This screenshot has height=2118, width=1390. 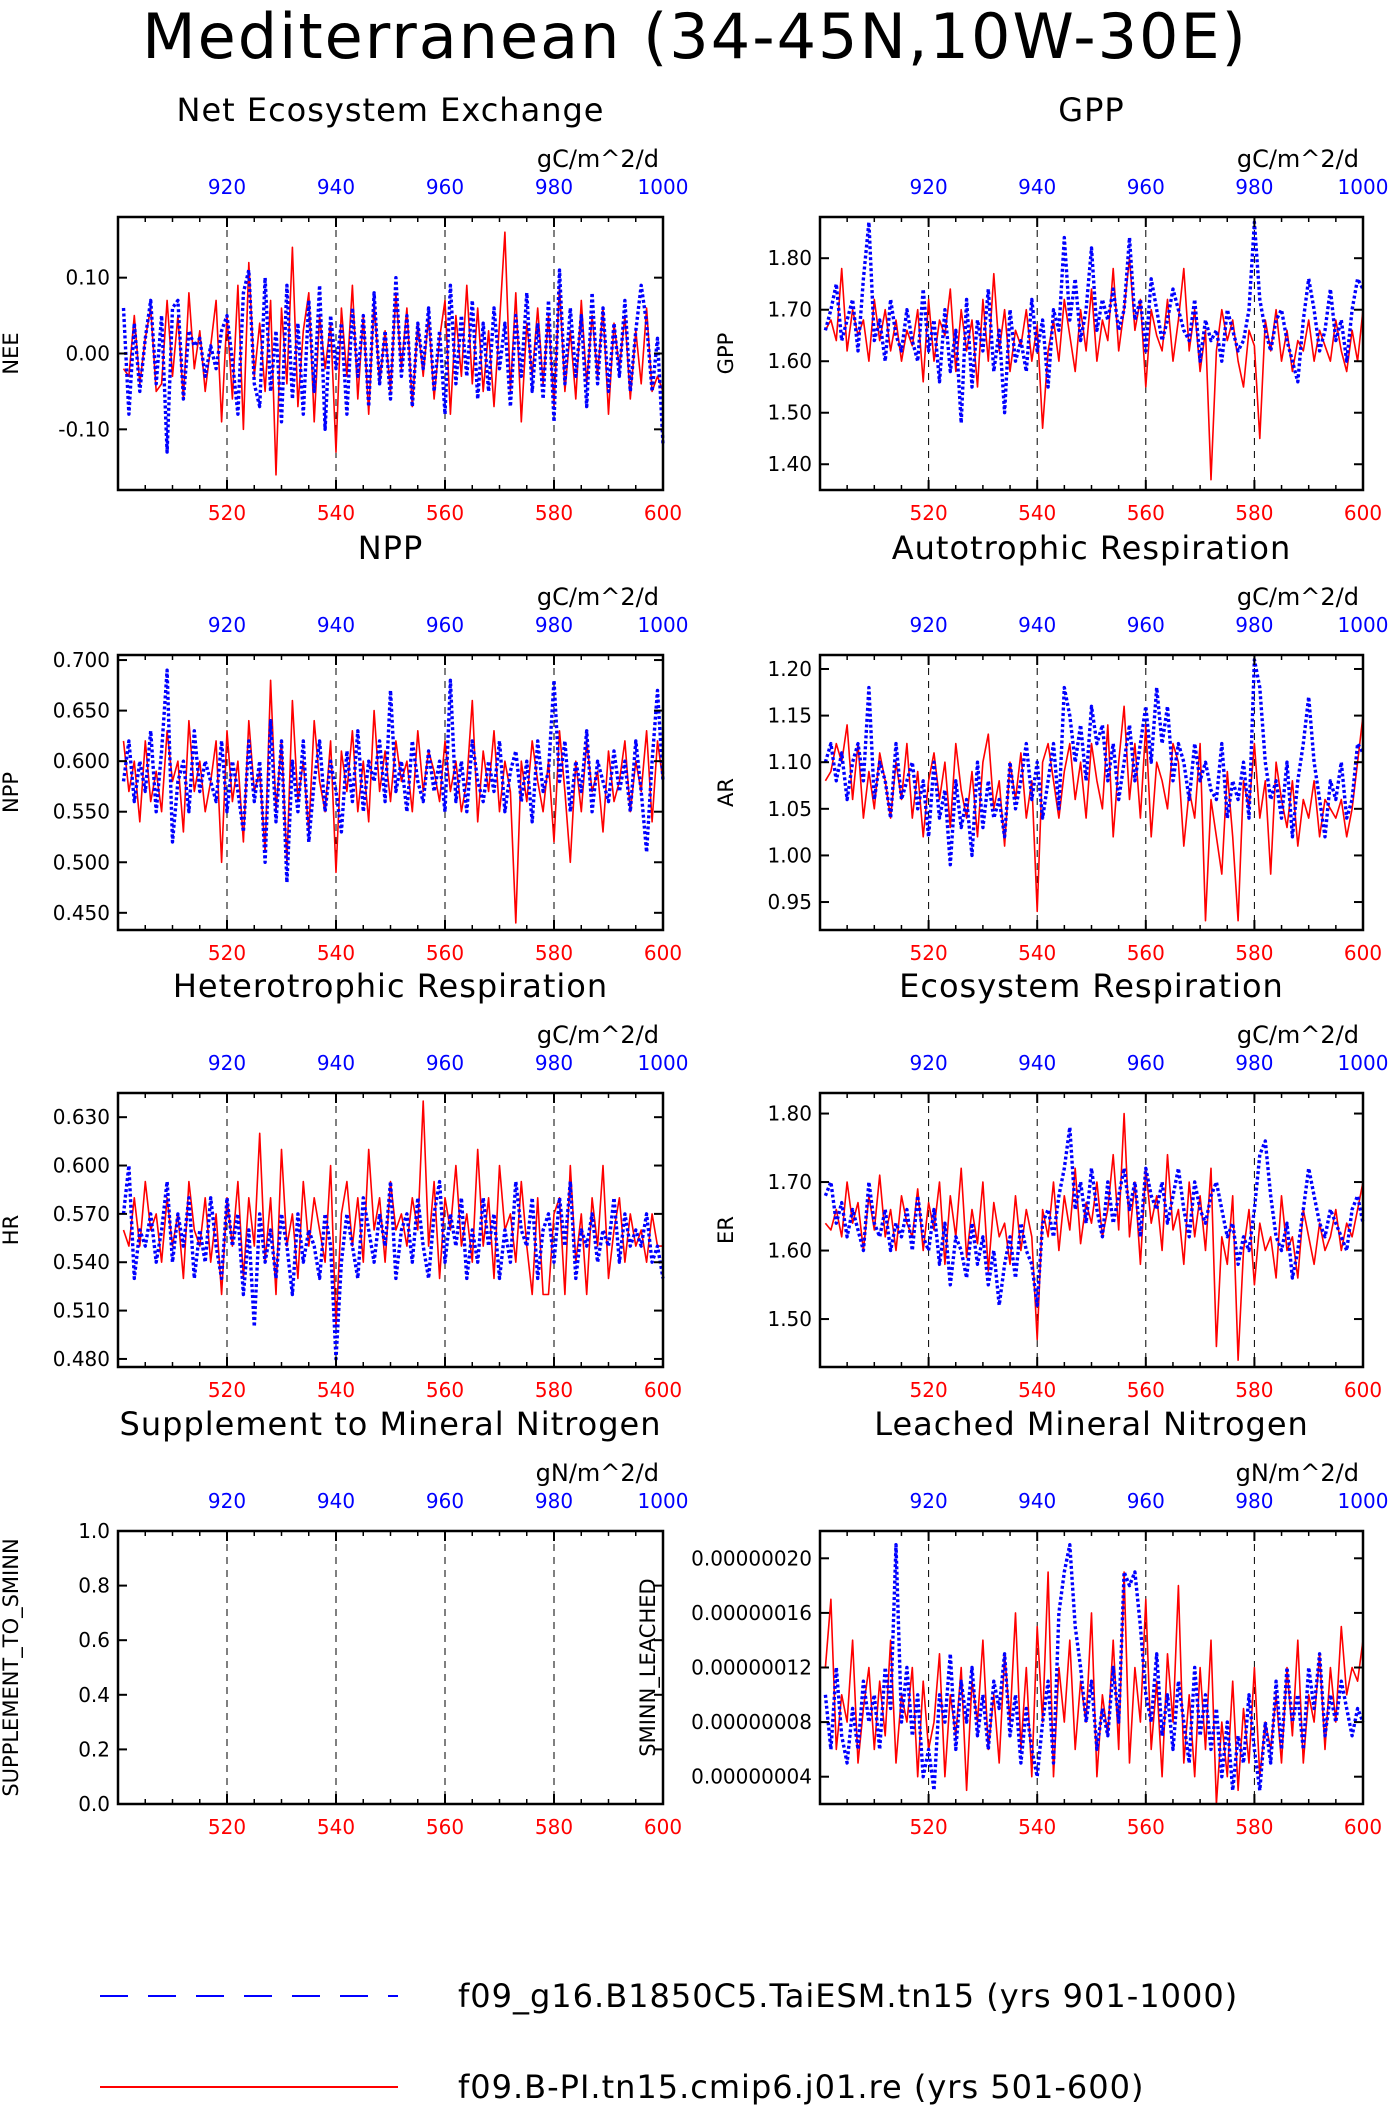 I want to click on y-tick-label: 0.8, so click(x=94, y=1586).